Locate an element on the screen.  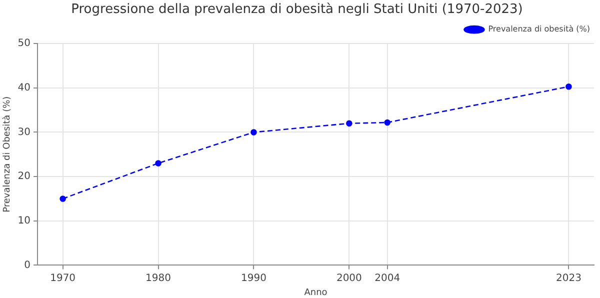
y-tick-label: 0 is located at coordinates (27, 265).